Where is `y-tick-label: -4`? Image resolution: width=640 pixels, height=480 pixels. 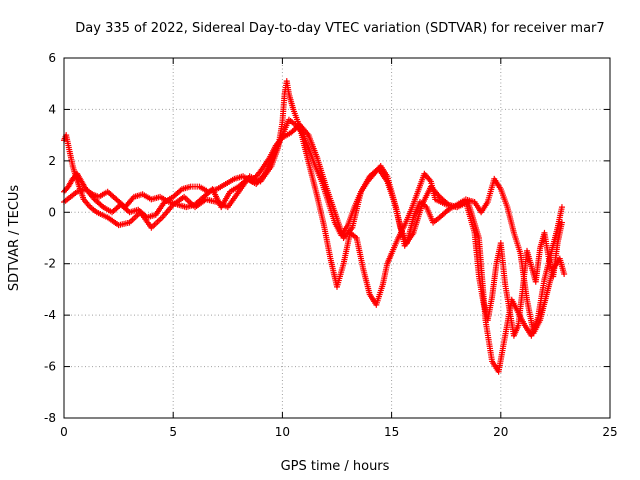 y-tick-label: -4 is located at coordinates (50, 315).